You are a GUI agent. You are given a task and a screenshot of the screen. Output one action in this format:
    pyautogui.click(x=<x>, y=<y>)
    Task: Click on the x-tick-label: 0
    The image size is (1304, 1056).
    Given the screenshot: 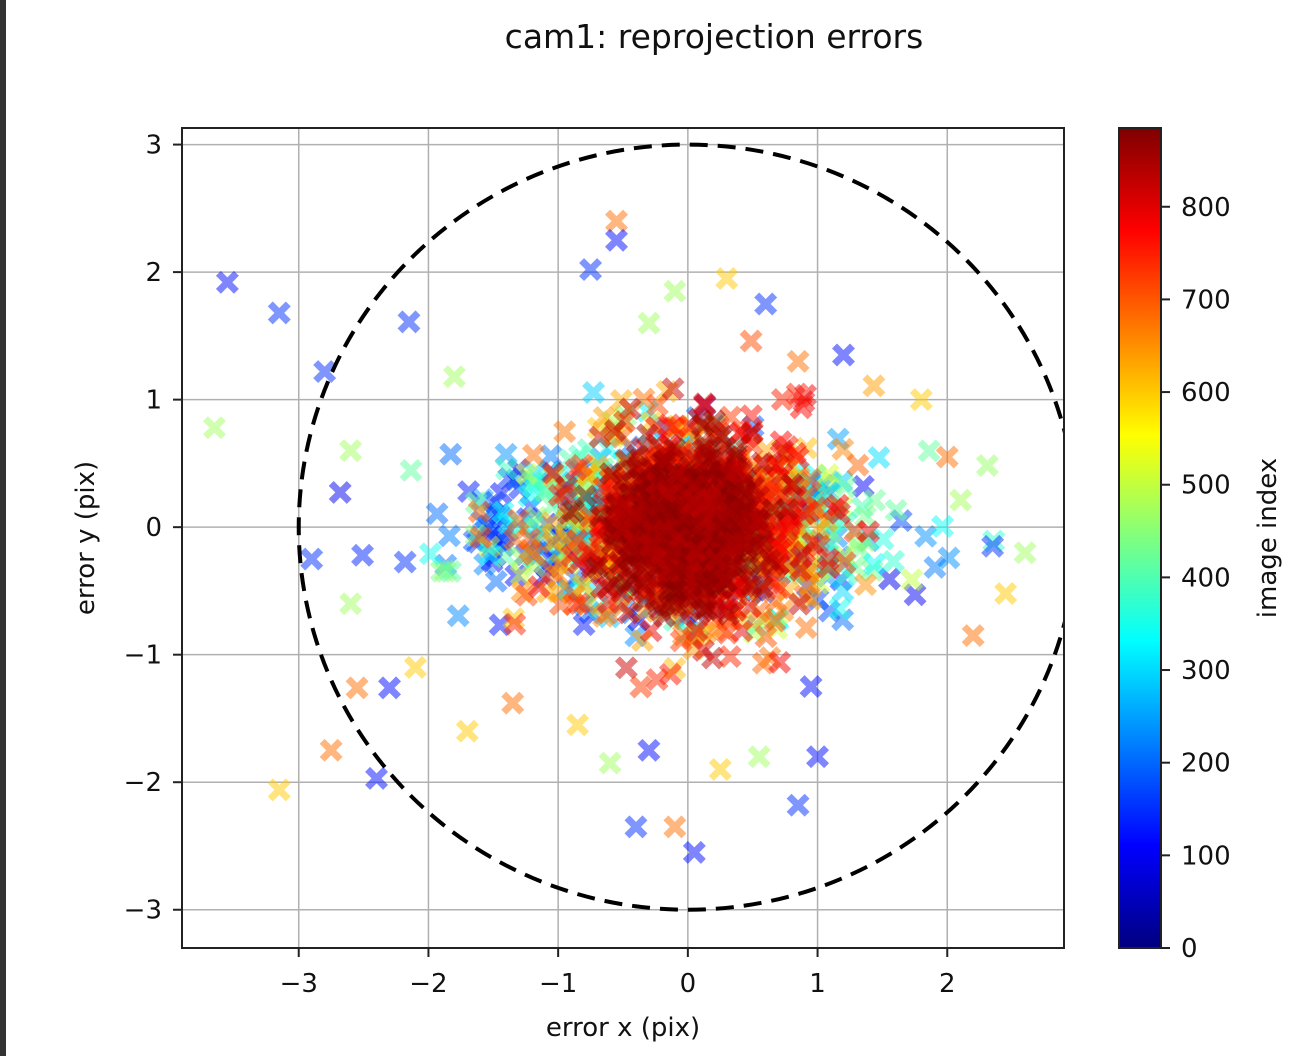 What is the action you would take?
    pyautogui.click(x=688, y=984)
    